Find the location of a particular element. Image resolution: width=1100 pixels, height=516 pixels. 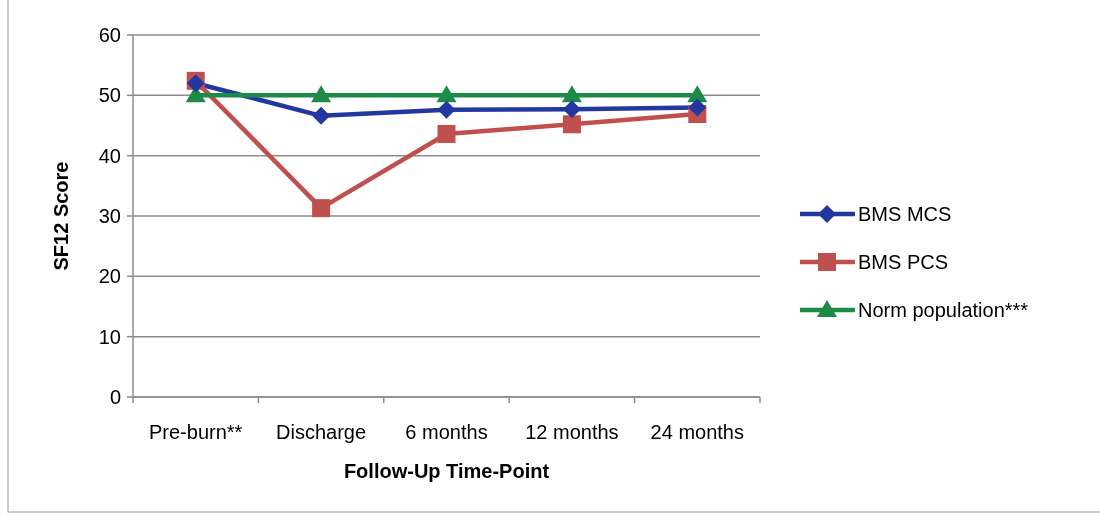

x-tick-label: 6 months is located at coordinates (446, 432).